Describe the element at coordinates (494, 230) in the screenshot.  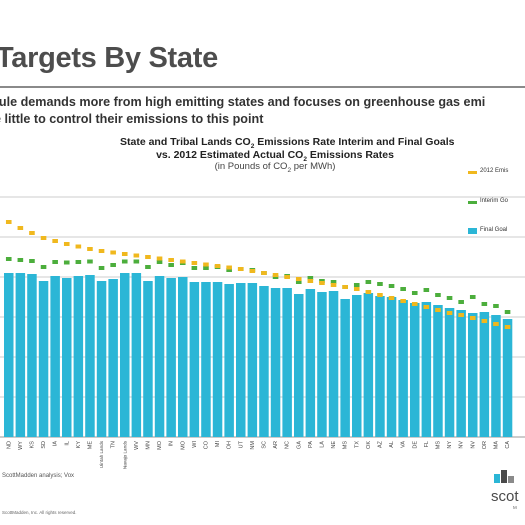
I see `legend-label-final: Final Goal` at that location.